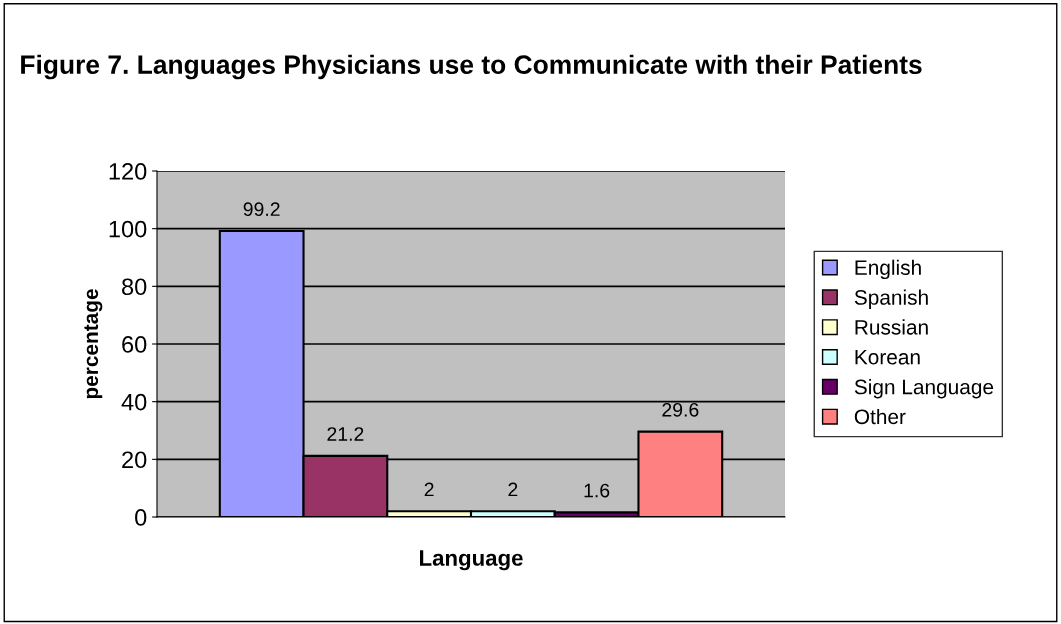 Image resolution: width=1061 pixels, height=624 pixels. What do you see at coordinates (888, 269) in the screenshot?
I see `legend-label: English` at bounding box center [888, 269].